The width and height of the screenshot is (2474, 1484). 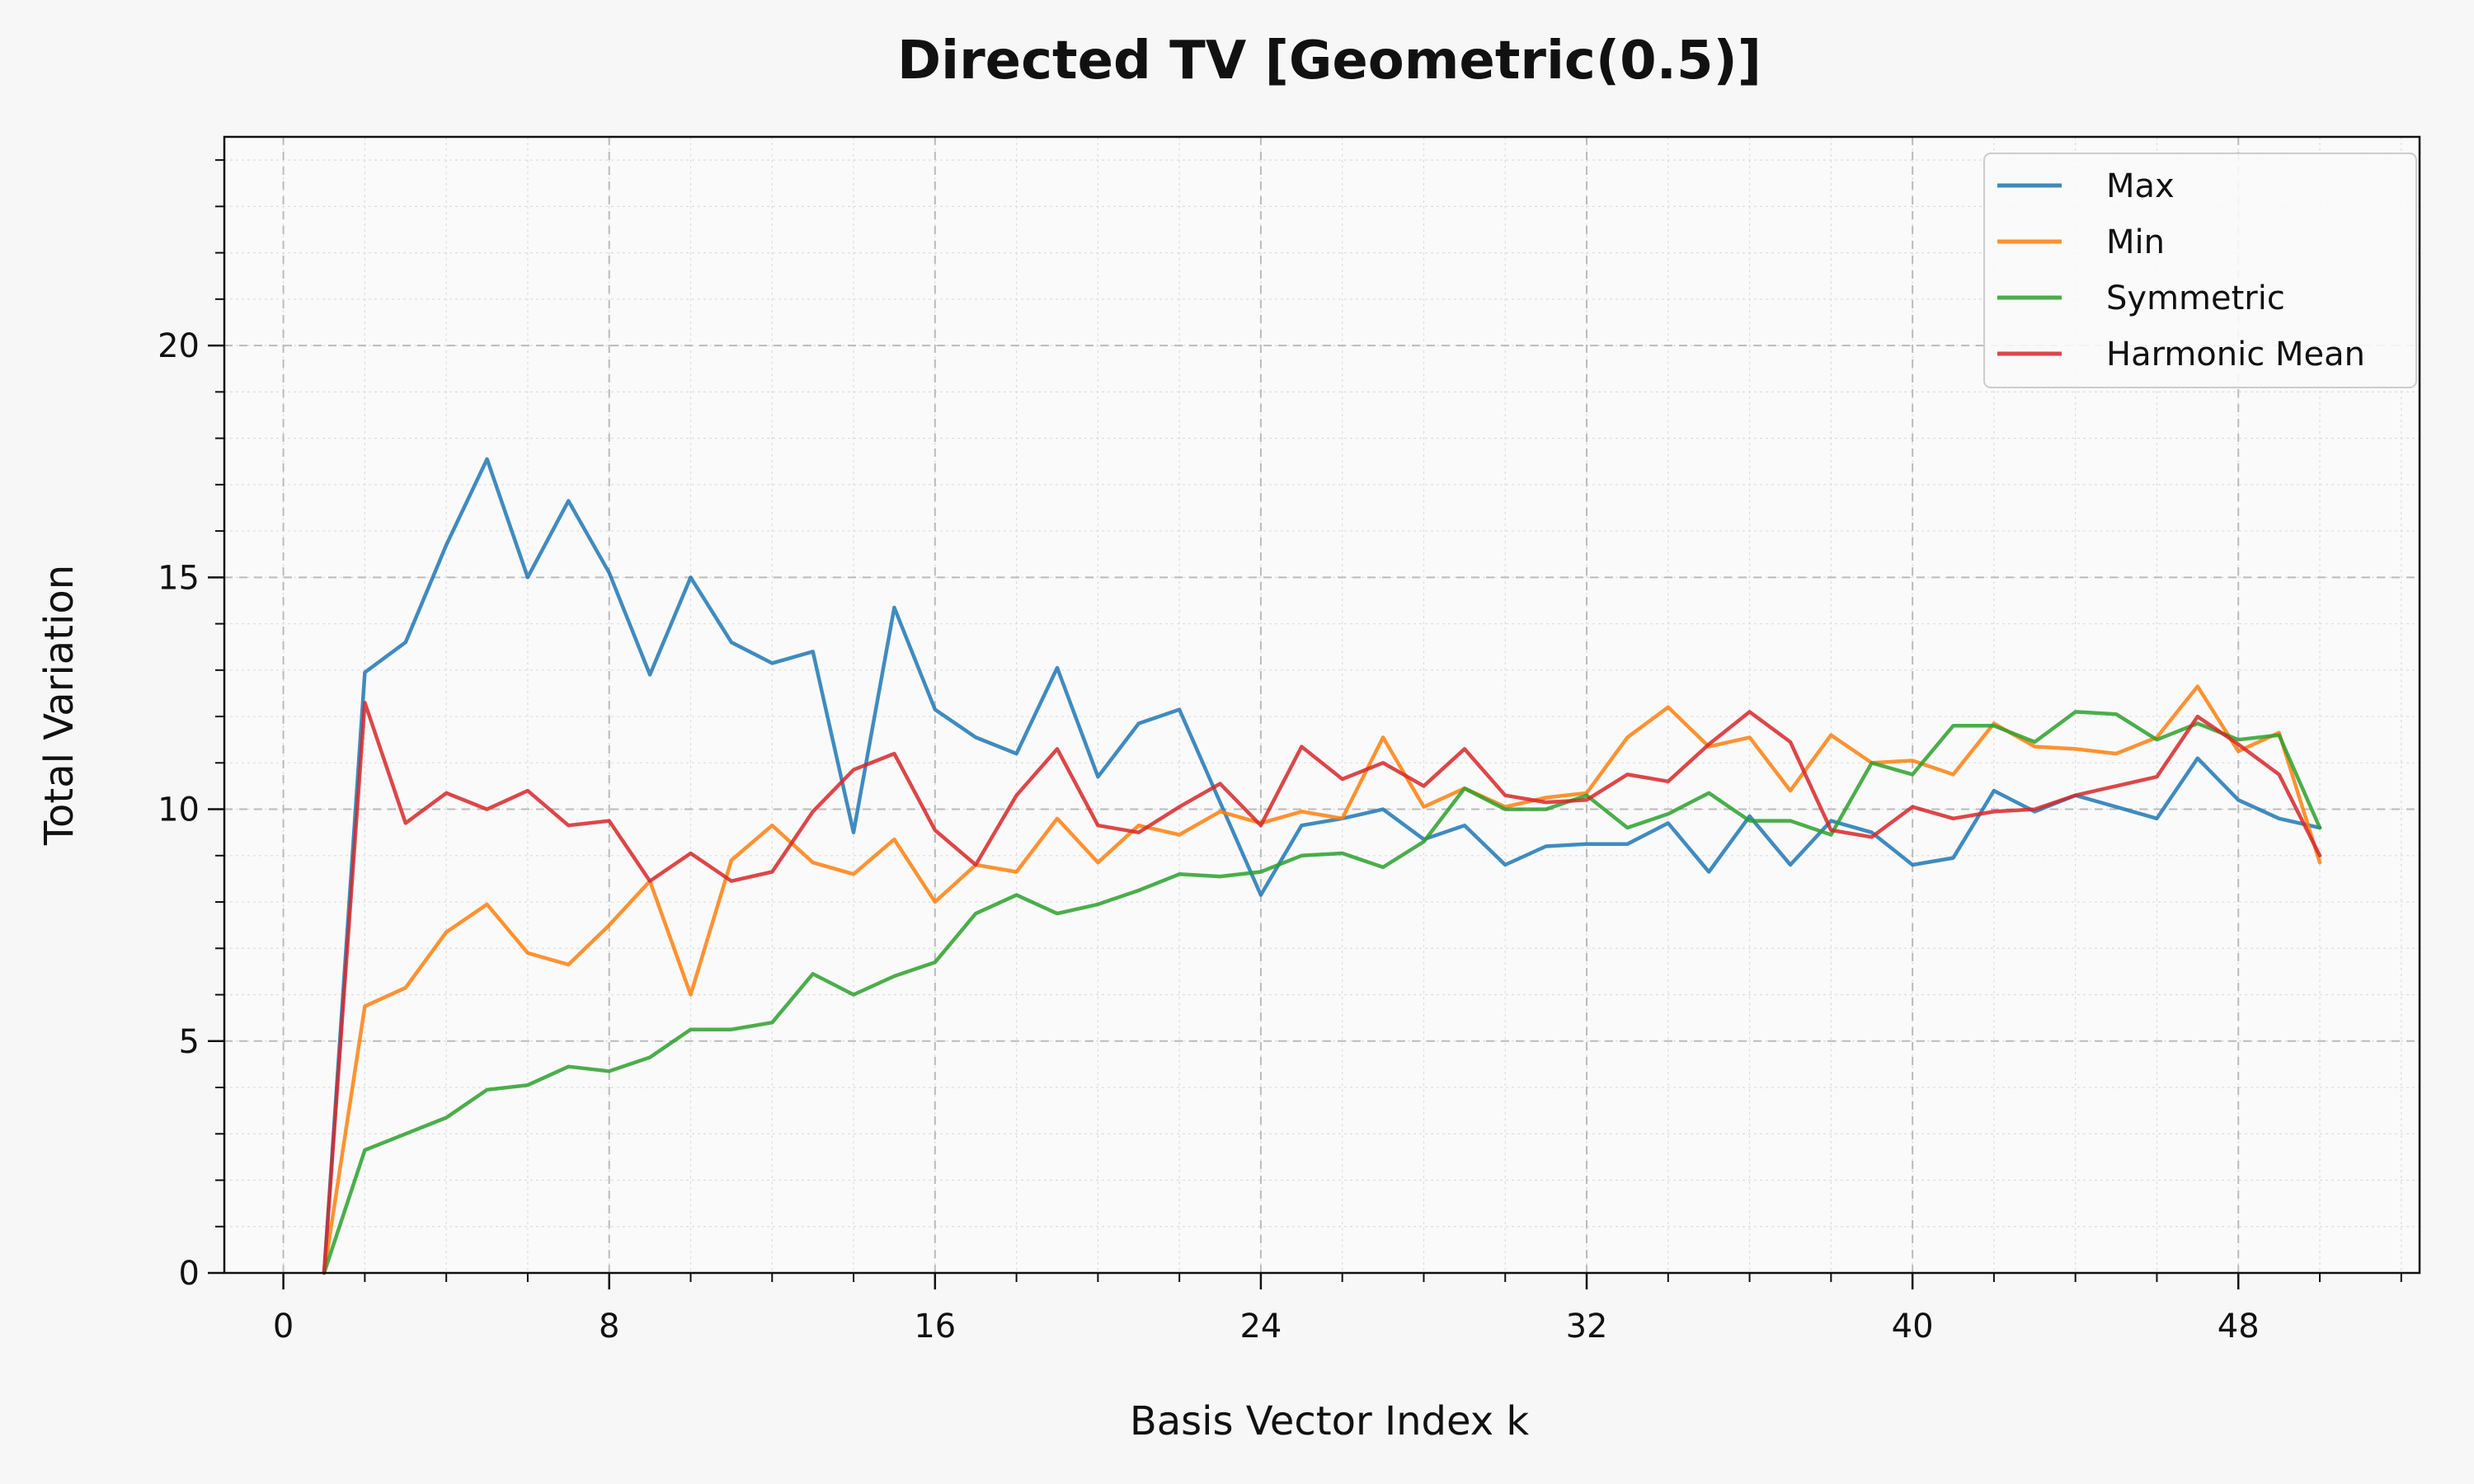 I want to click on y-tick-label: 5, so click(x=189, y=1042).